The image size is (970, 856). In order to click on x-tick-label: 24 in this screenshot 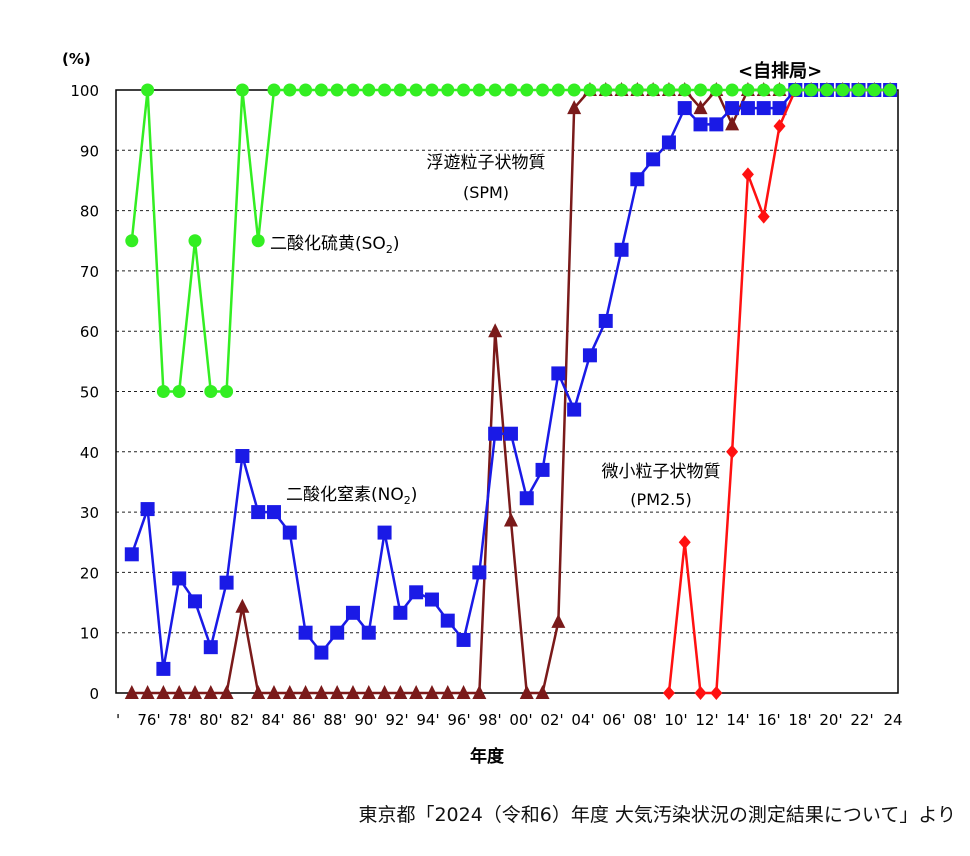, I will do `click(892, 720)`.